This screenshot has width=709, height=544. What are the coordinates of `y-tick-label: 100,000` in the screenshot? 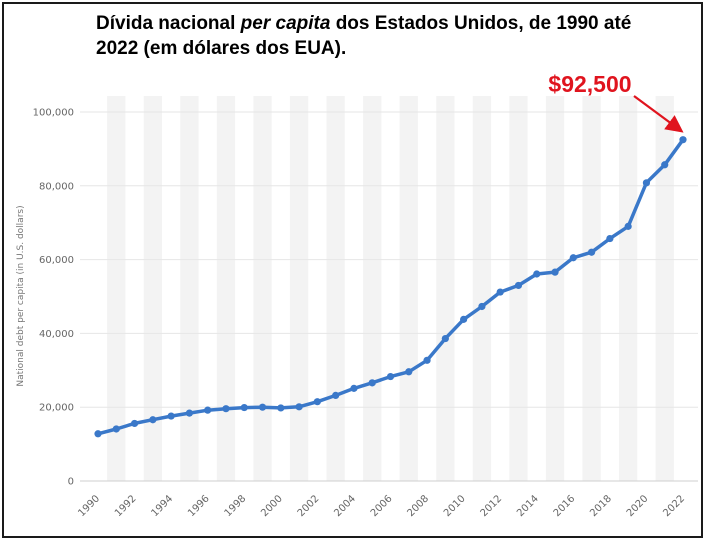 It's located at (53, 113).